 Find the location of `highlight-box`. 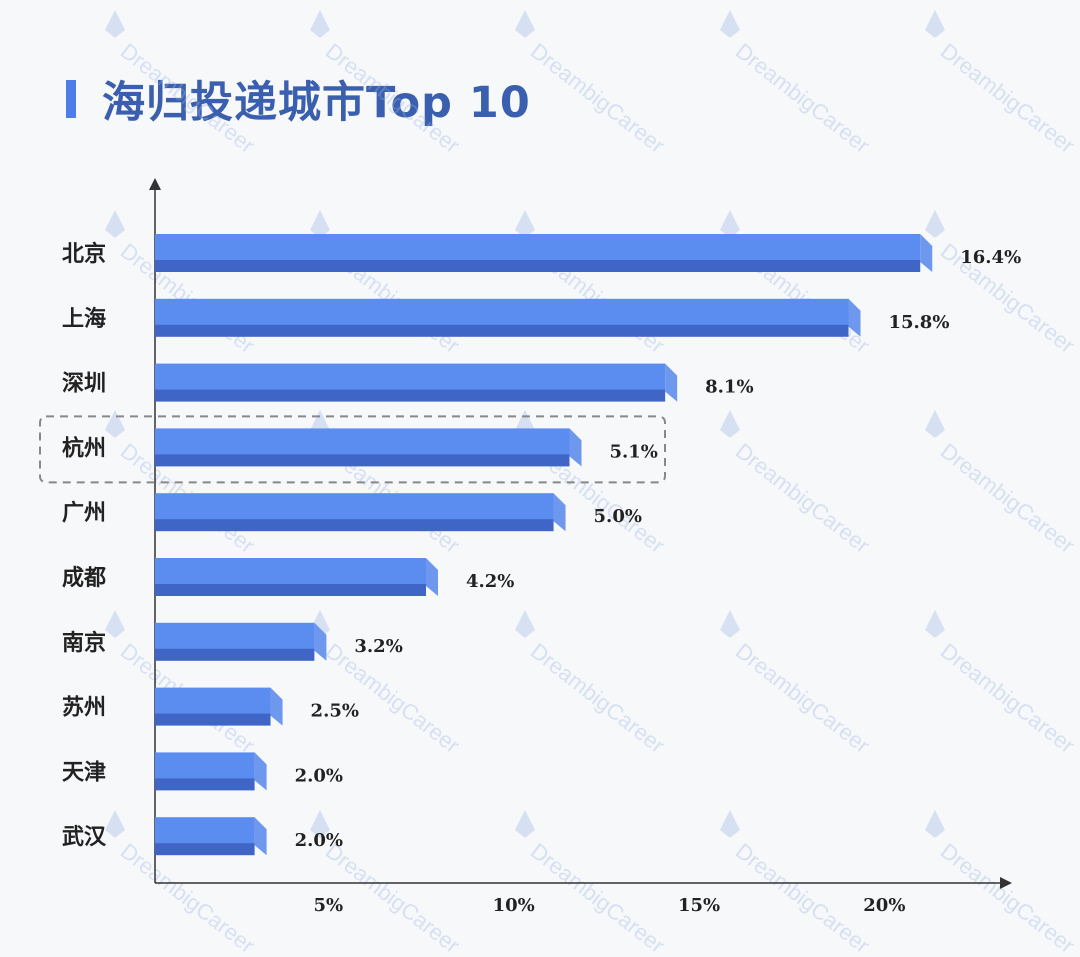

highlight-box is located at coordinates (352, 449).